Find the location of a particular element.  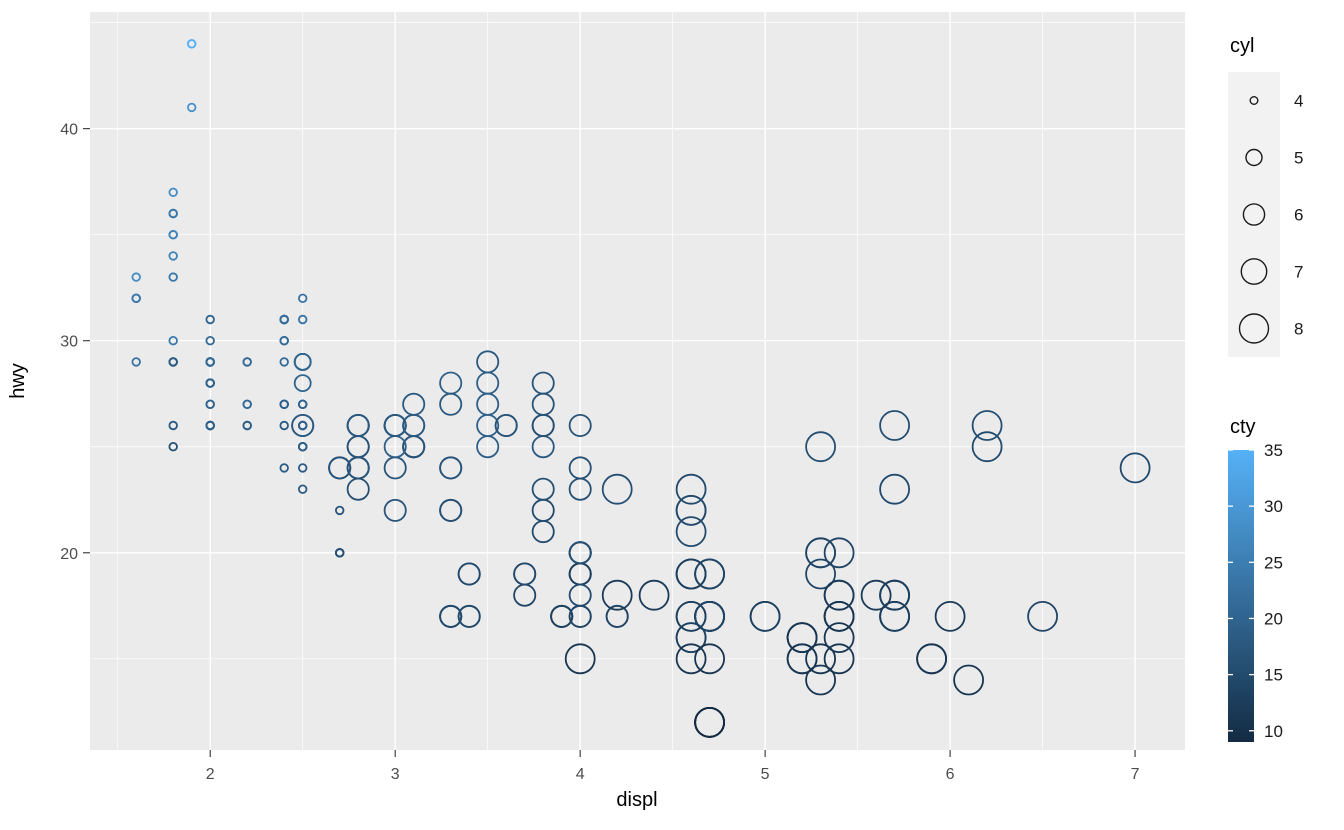

colorbar-tick-label: 15 is located at coordinates (1273, 675).